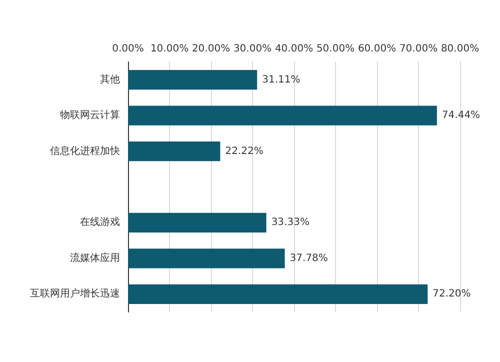  What do you see at coordinates (418, 49) in the screenshot?
I see `x-tick-label: 70.00%` at bounding box center [418, 49].